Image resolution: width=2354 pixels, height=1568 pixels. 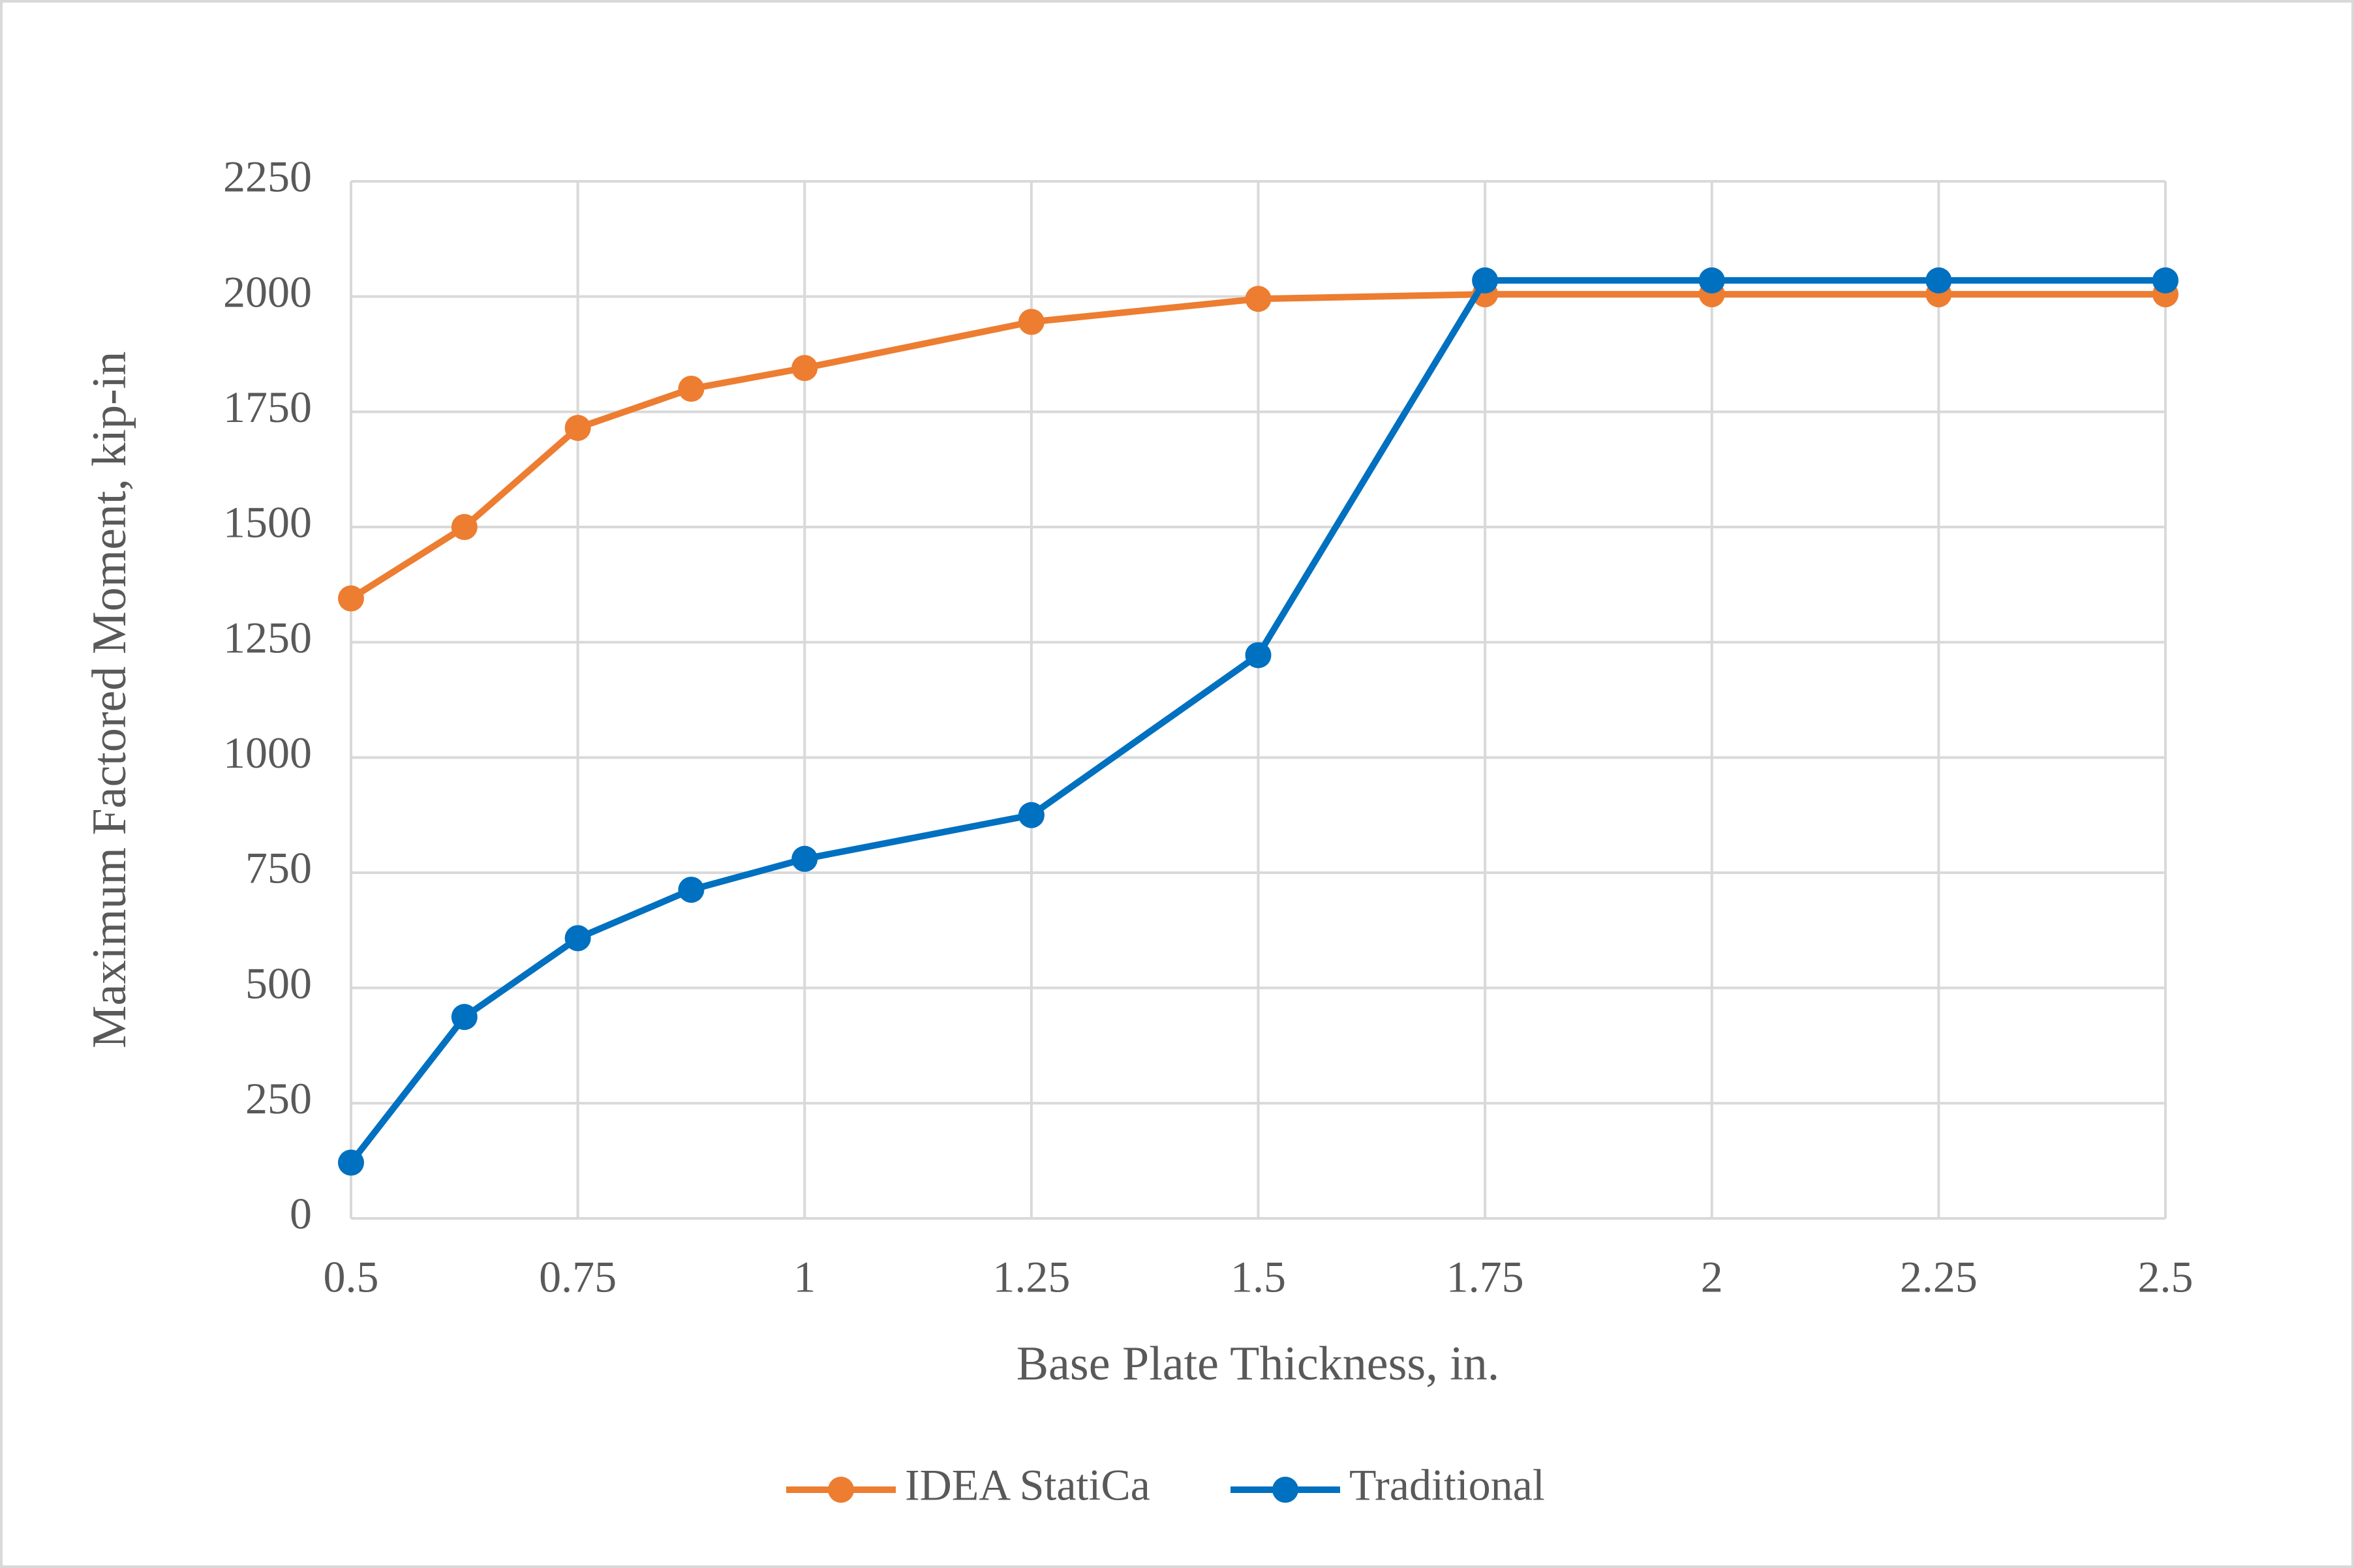 What do you see at coordinates (278, 1098) in the screenshot?
I see `y-tick-label: 250` at bounding box center [278, 1098].